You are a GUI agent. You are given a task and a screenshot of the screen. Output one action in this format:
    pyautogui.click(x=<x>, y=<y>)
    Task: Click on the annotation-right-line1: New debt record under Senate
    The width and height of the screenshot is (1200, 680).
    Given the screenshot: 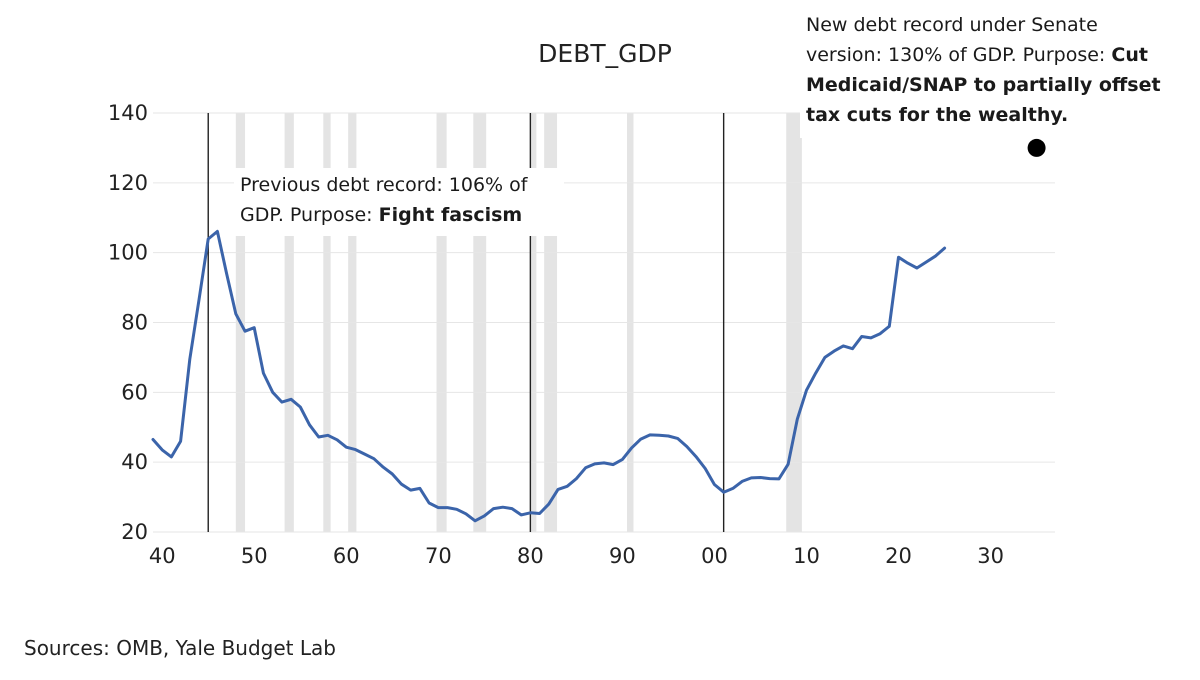 What is the action you would take?
    pyautogui.click(x=952, y=25)
    